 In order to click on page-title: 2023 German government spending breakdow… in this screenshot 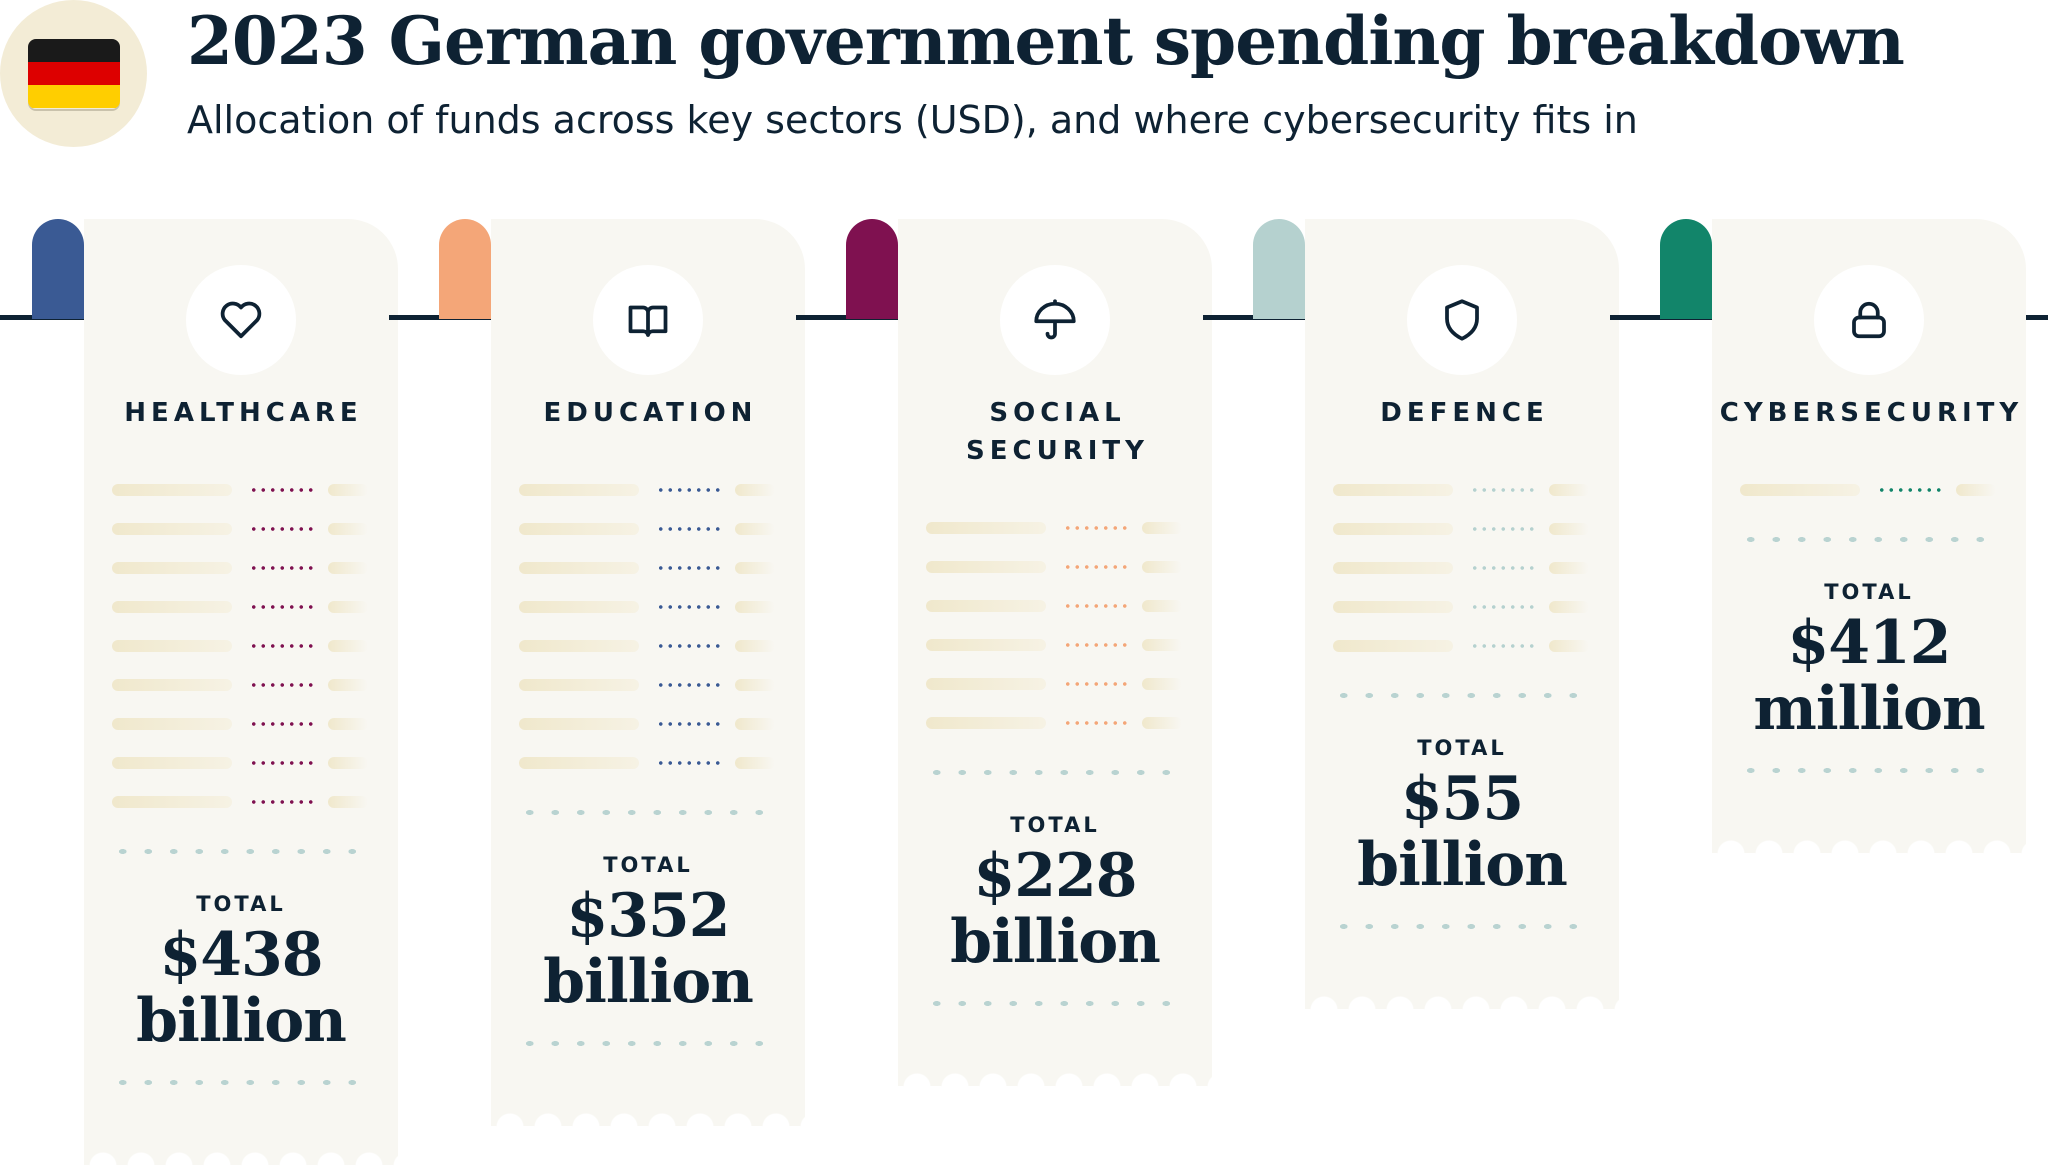, I will do `click(1046, 41)`.